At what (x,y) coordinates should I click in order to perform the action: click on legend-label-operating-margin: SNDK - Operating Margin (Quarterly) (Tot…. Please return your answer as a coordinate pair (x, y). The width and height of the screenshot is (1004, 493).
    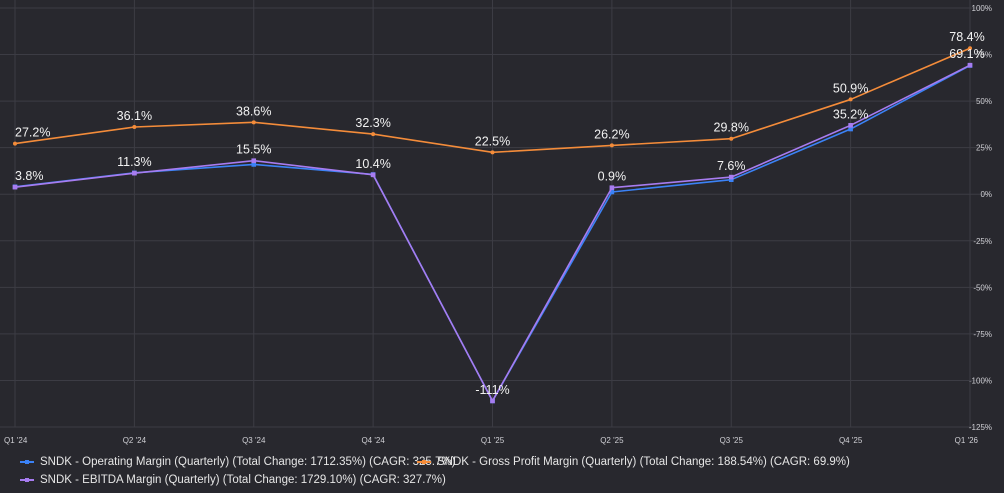
    Looking at the image, I should click on (248, 462).